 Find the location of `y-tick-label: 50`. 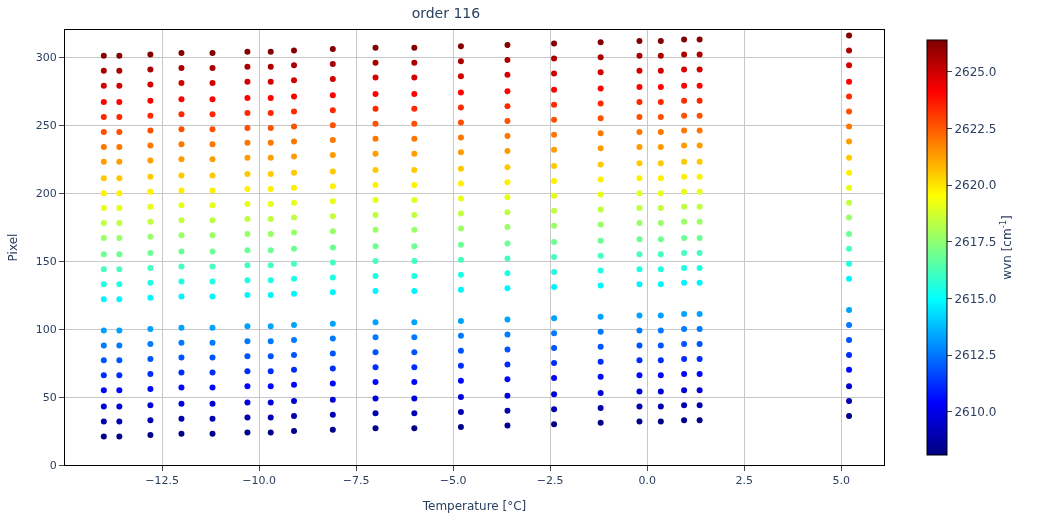

y-tick-label: 50 is located at coordinates (49, 397).